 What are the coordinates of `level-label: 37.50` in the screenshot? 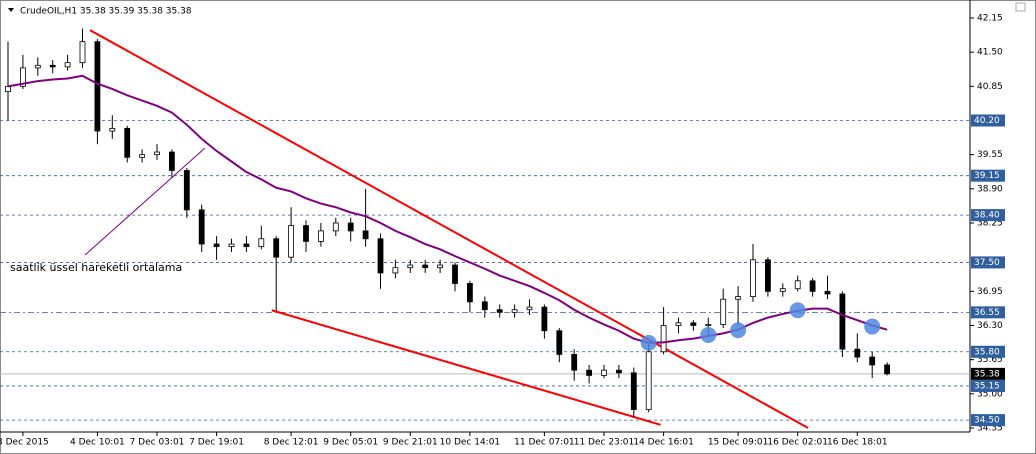 It's located at (987, 263).